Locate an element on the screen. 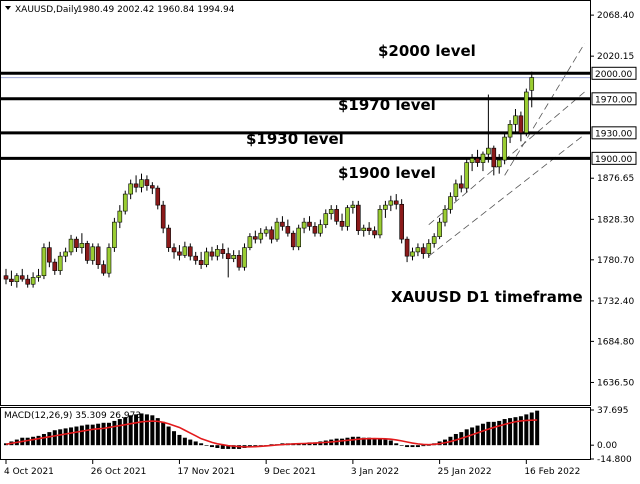 The width and height of the screenshot is (640, 484). macd-axis: 37.695 0.00 -14.800 is located at coordinates (611, 435).